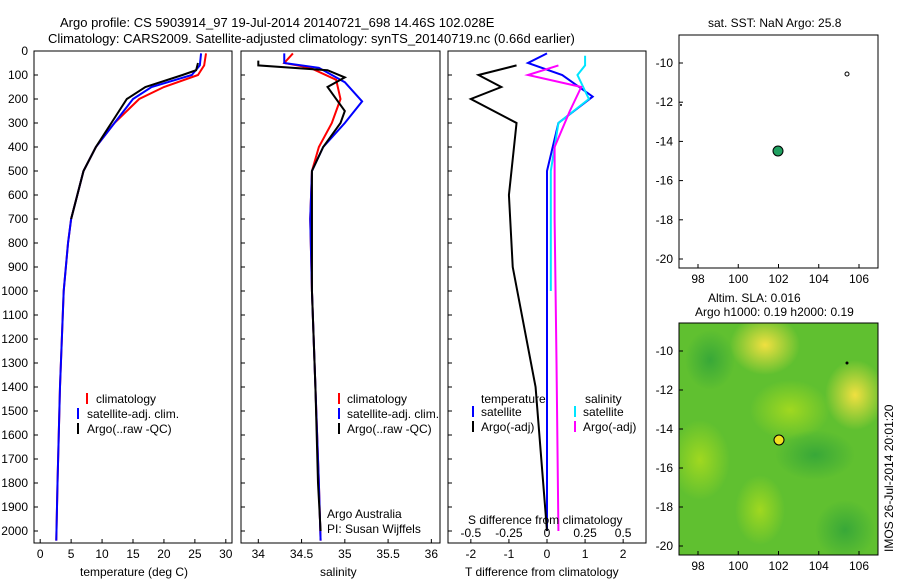 The width and height of the screenshot is (900, 580). I want to click on annotation-pi: PI: Susan Wijffels, so click(374, 529).